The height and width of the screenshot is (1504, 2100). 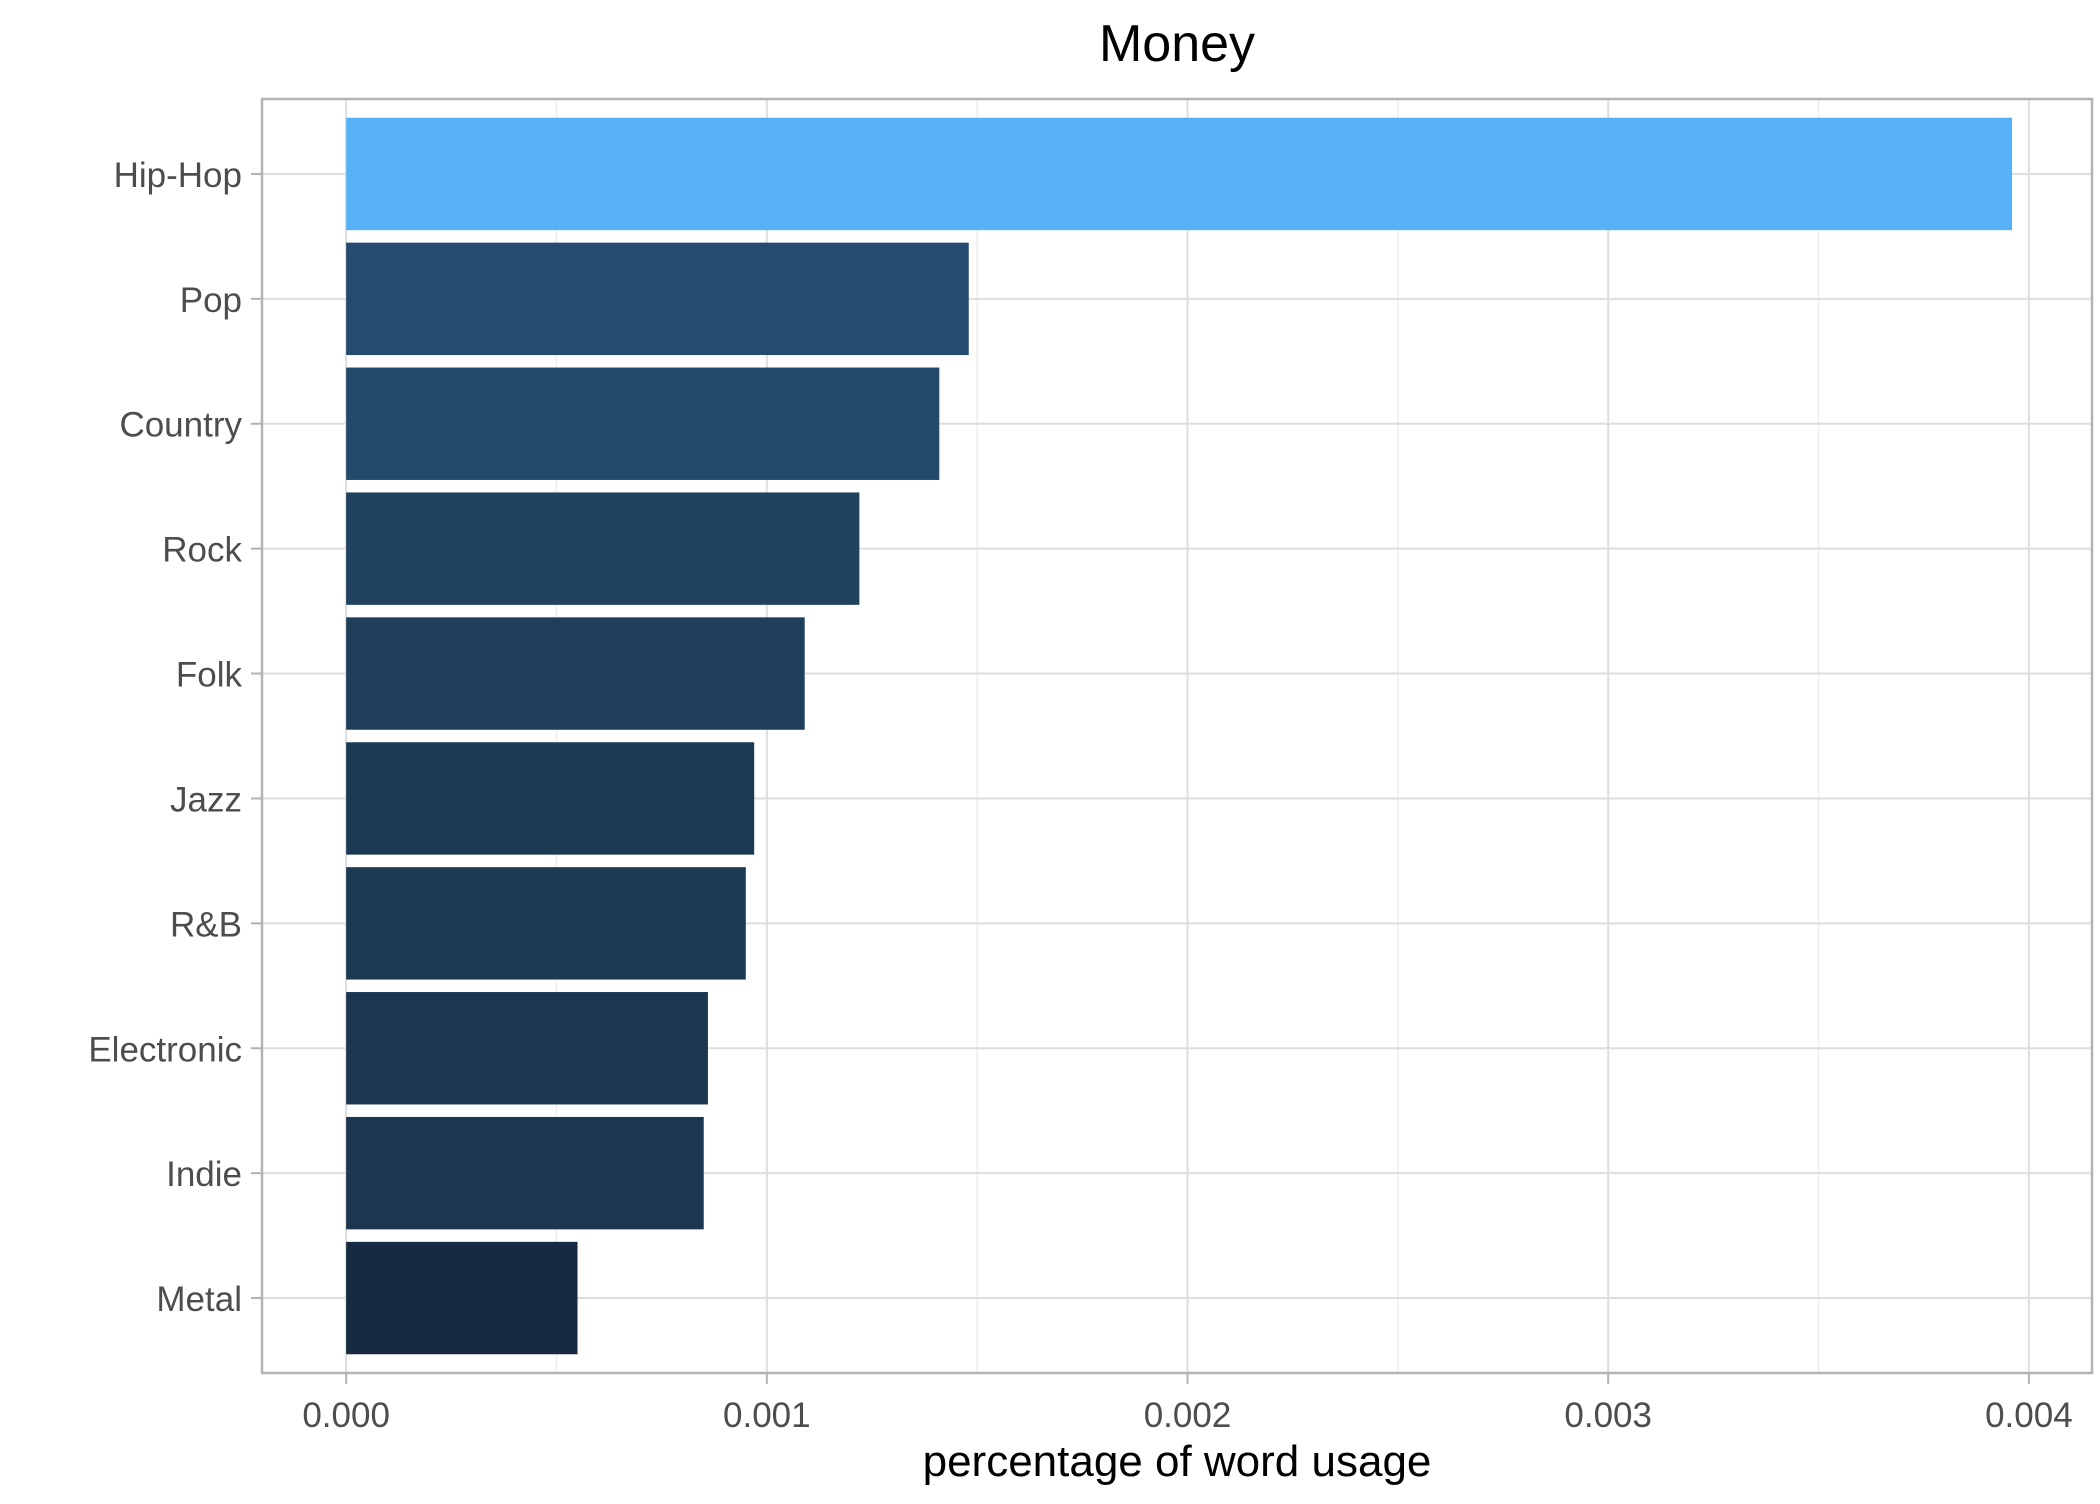 I want to click on x-tick-label: 0.002, so click(x=1188, y=1415).